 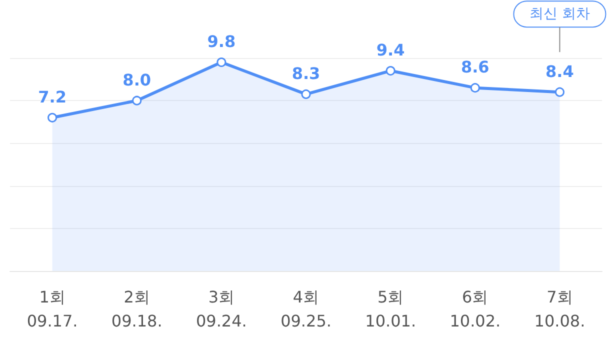 I want to click on x-tick-label: 2회 09.18., so click(x=136, y=309).